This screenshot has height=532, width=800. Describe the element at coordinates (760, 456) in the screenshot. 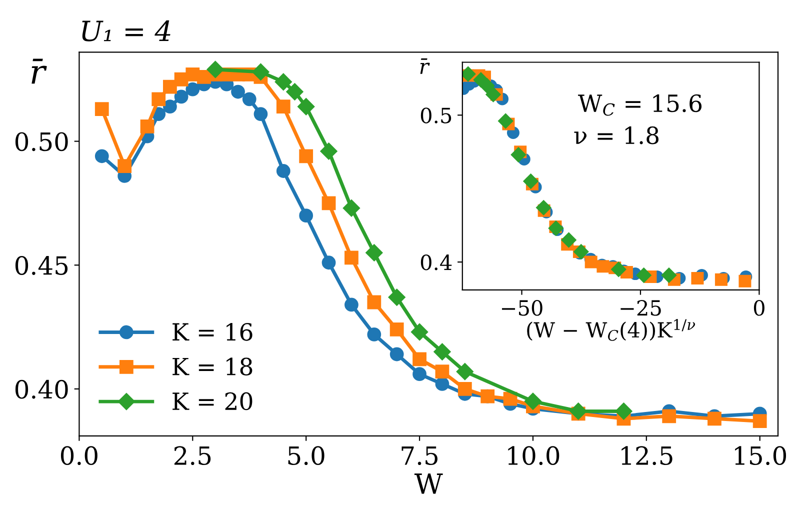

I see `x-tick-label: 15.0` at that location.